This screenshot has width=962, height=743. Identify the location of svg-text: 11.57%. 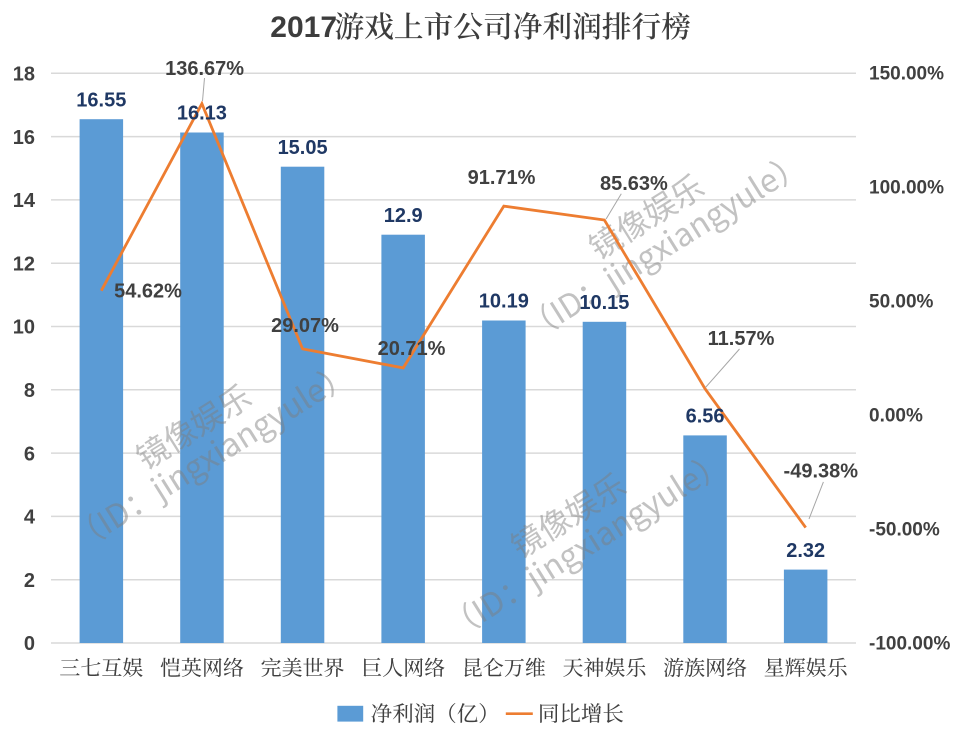
(741, 339).